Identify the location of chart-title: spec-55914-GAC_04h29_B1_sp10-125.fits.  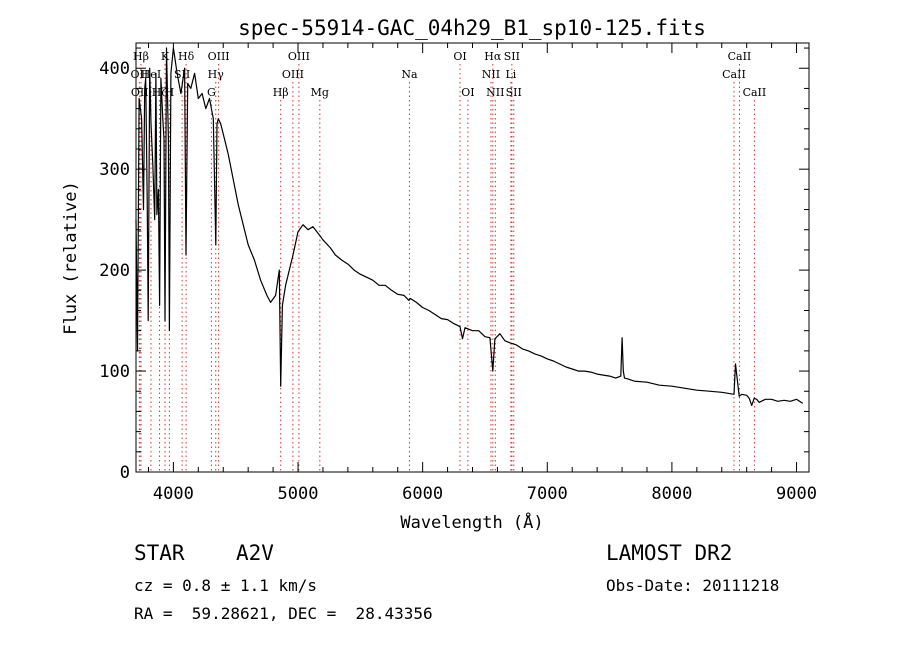
(472, 28).